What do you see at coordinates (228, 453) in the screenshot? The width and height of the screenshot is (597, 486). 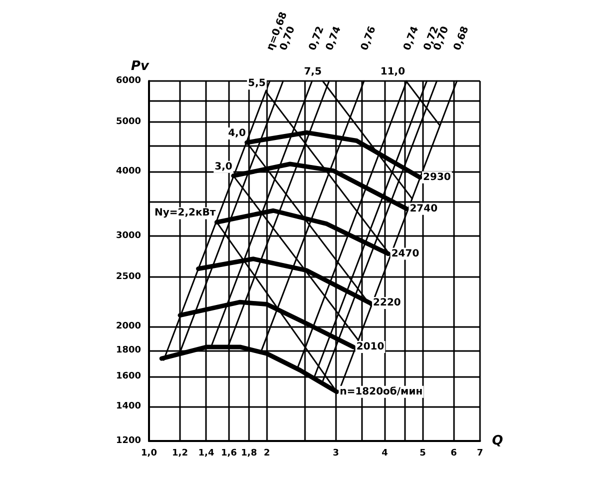 I see `x-tick-label: 1,6` at bounding box center [228, 453].